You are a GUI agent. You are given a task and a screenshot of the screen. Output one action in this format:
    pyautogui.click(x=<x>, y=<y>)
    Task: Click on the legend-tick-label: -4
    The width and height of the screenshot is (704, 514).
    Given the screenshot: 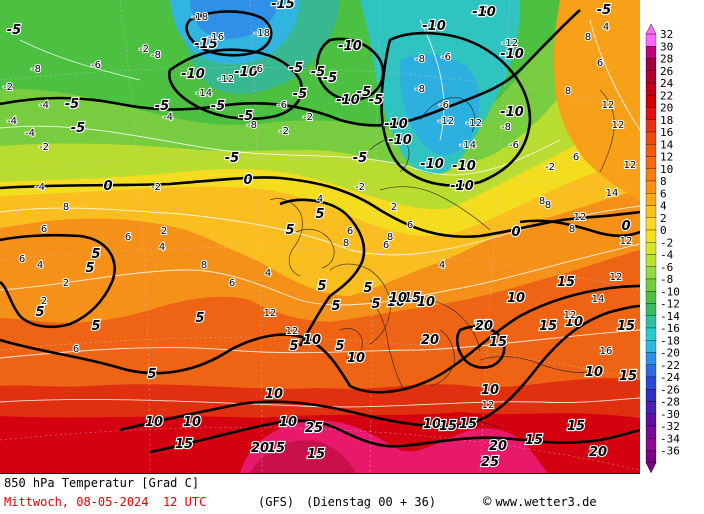 What is the action you would take?
    pyautogui.click(x=667, y=255)
    